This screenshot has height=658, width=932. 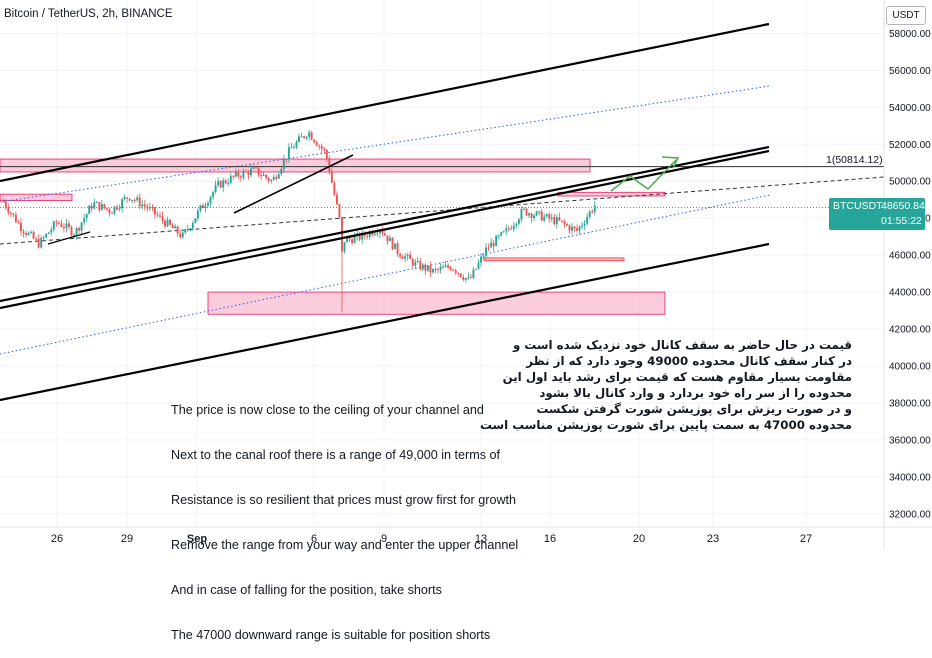 I want to click on x-tick-label: 23, so click(x=713, y=539).